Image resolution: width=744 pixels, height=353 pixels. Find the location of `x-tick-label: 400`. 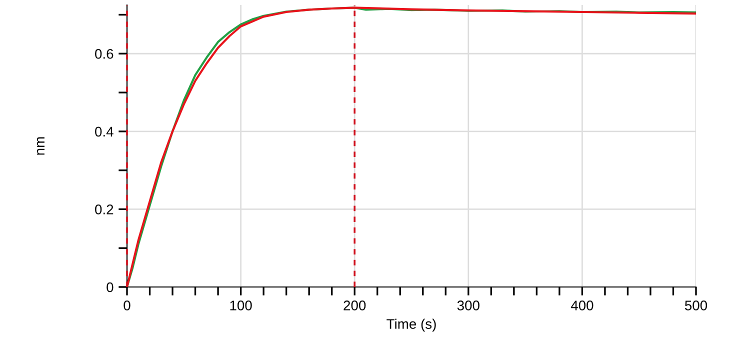

x-tick-label: 400 is located at coordinates (582, 305).